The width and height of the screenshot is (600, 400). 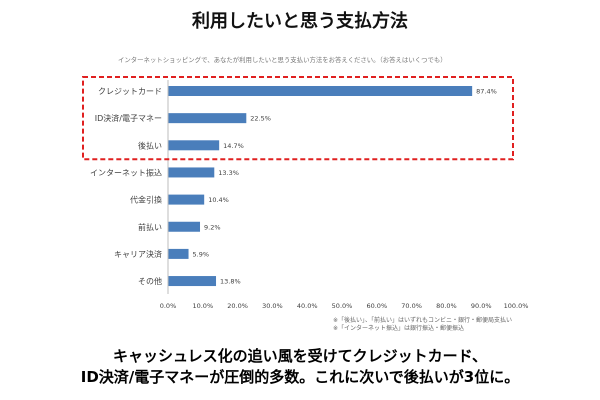 I want to click on category-label: キャリア決済, so click(x=138, y=254).